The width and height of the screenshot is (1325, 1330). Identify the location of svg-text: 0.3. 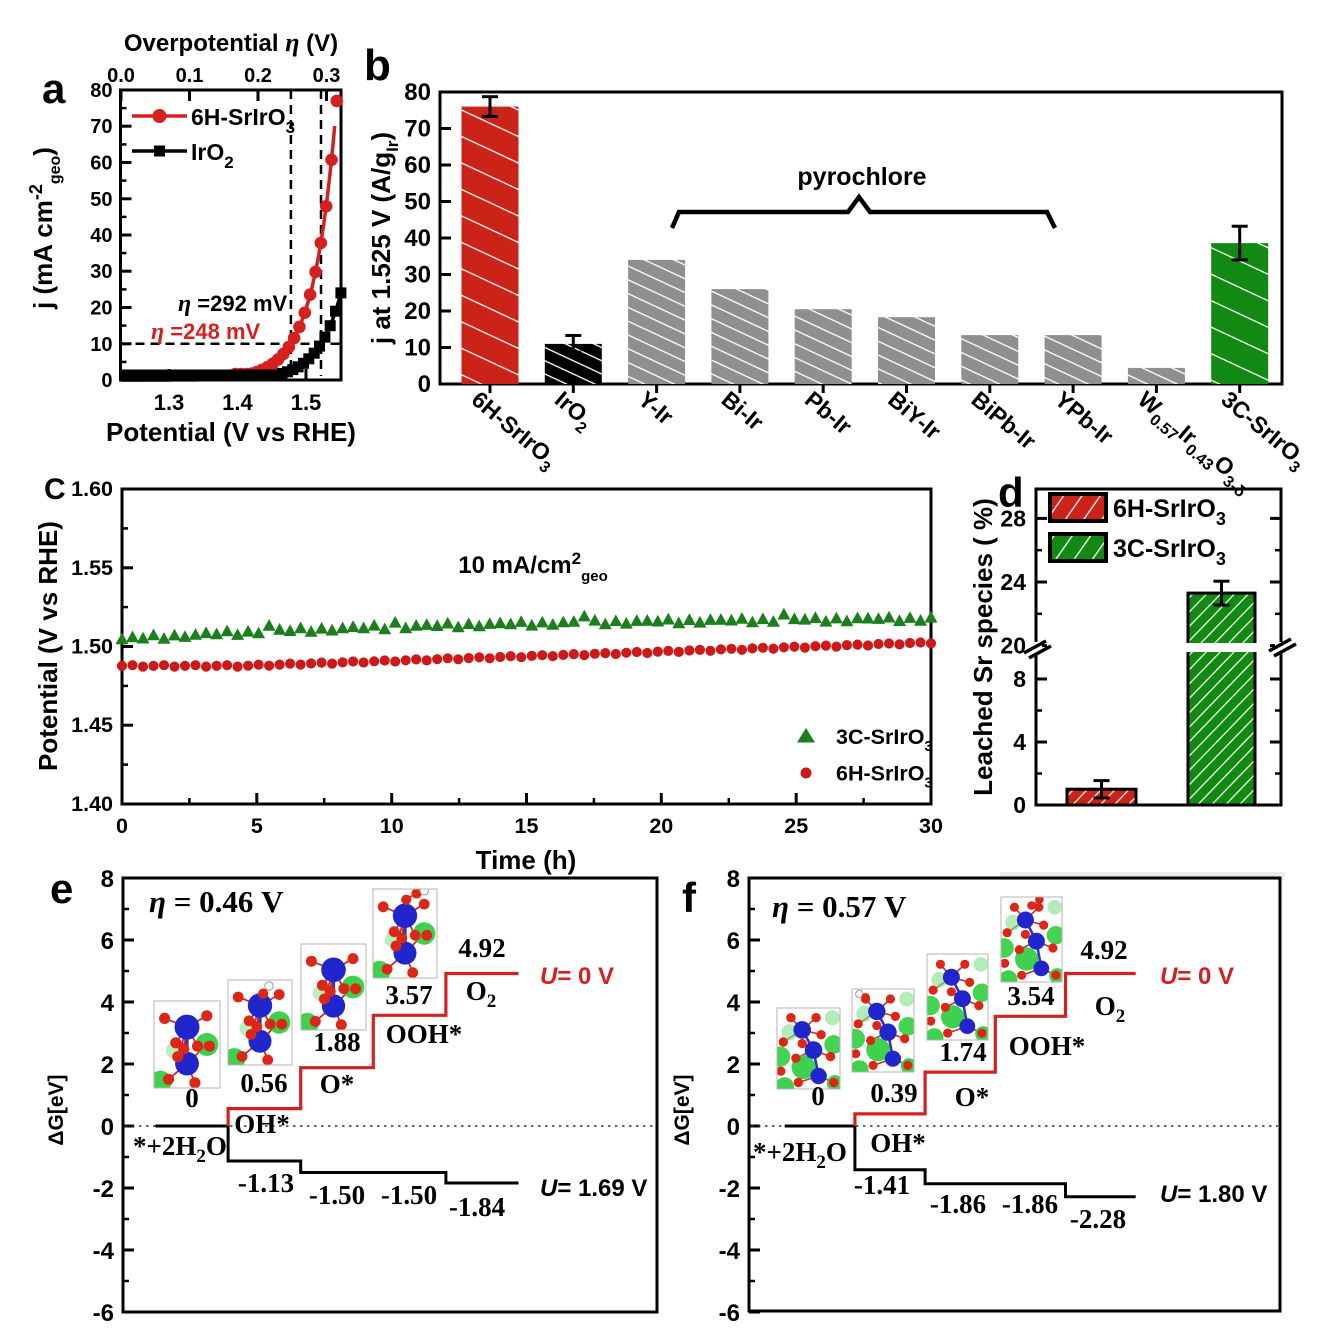
(327, 76).